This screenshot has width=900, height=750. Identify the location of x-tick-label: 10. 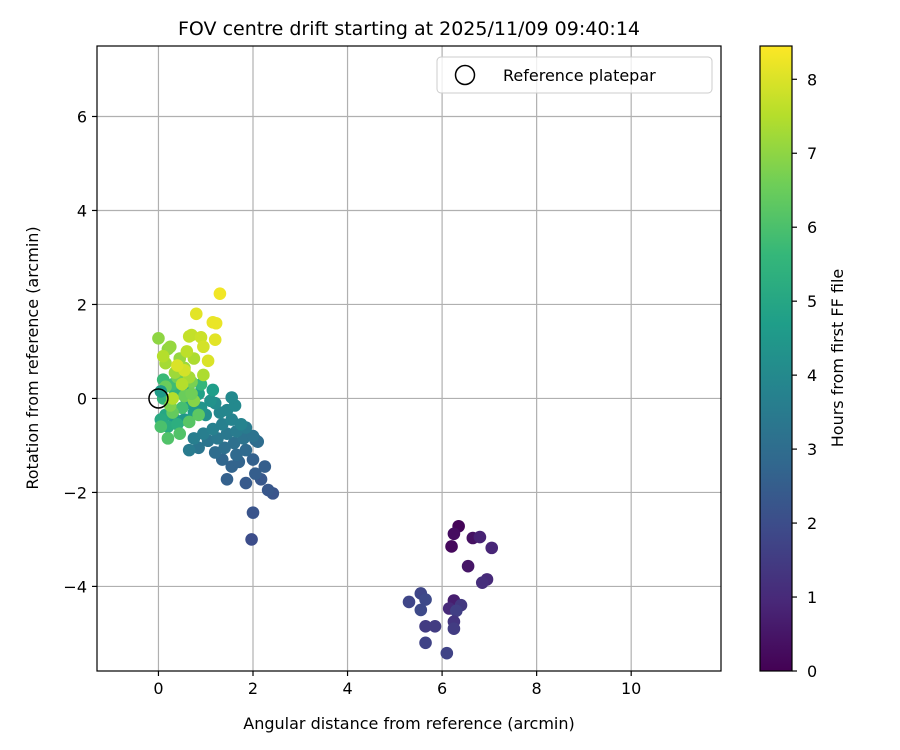
(631, 688).